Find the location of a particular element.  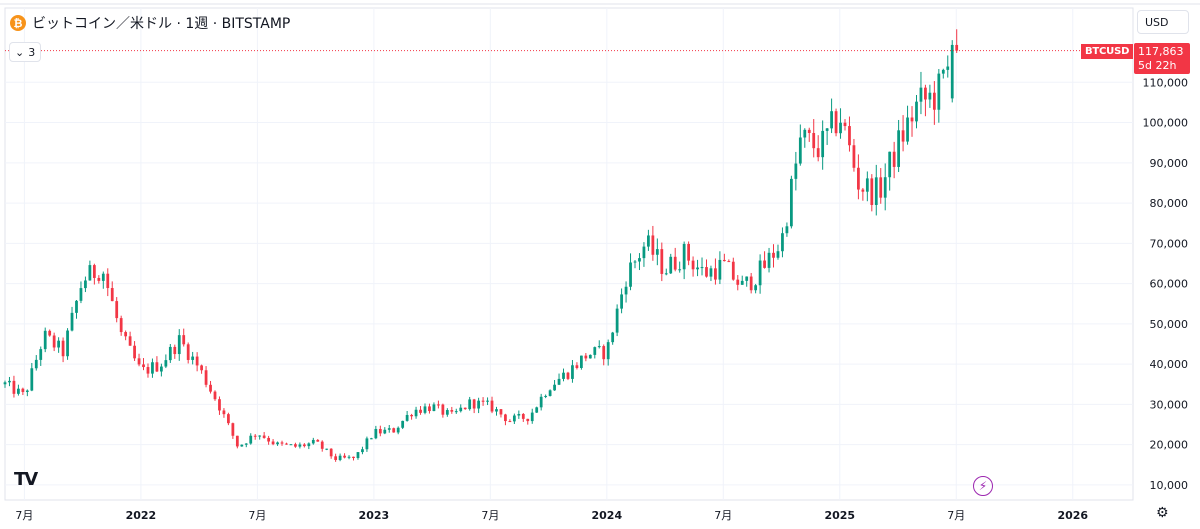

y-tick-label: 40,000 is located at coordinates (1169, 364).